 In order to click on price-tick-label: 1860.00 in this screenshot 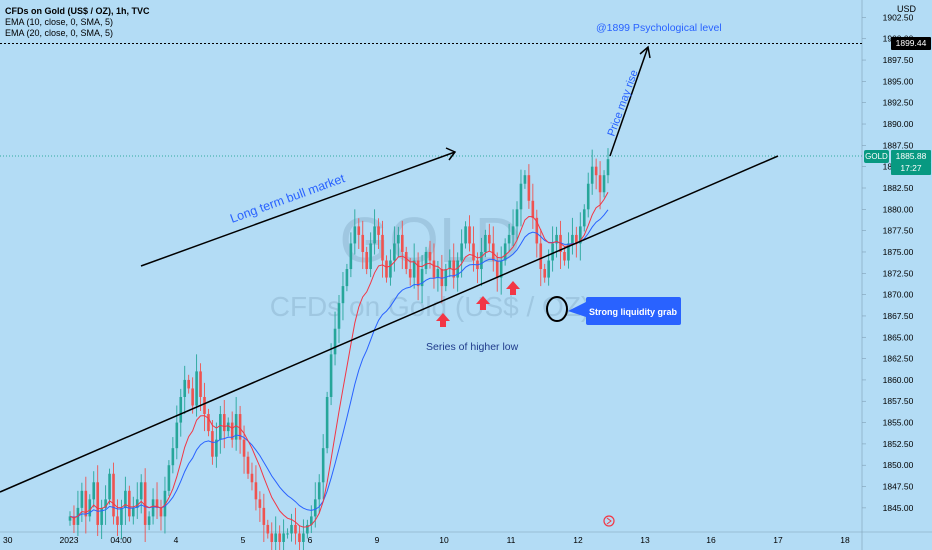, I will do `click(898, 380)`.